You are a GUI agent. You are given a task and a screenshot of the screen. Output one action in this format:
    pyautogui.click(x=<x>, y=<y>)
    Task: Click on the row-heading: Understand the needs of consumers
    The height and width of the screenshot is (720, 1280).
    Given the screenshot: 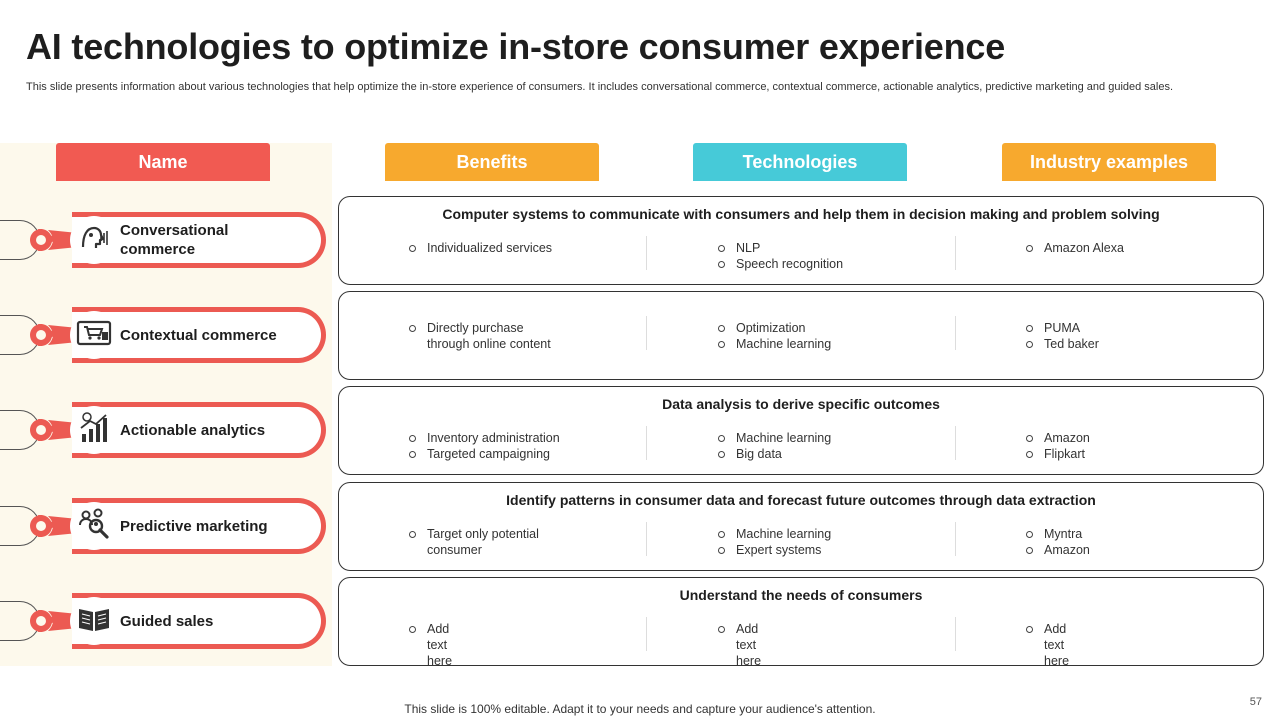 What is the action you would take?
    pyautogui.click(x=801, y=595)
    